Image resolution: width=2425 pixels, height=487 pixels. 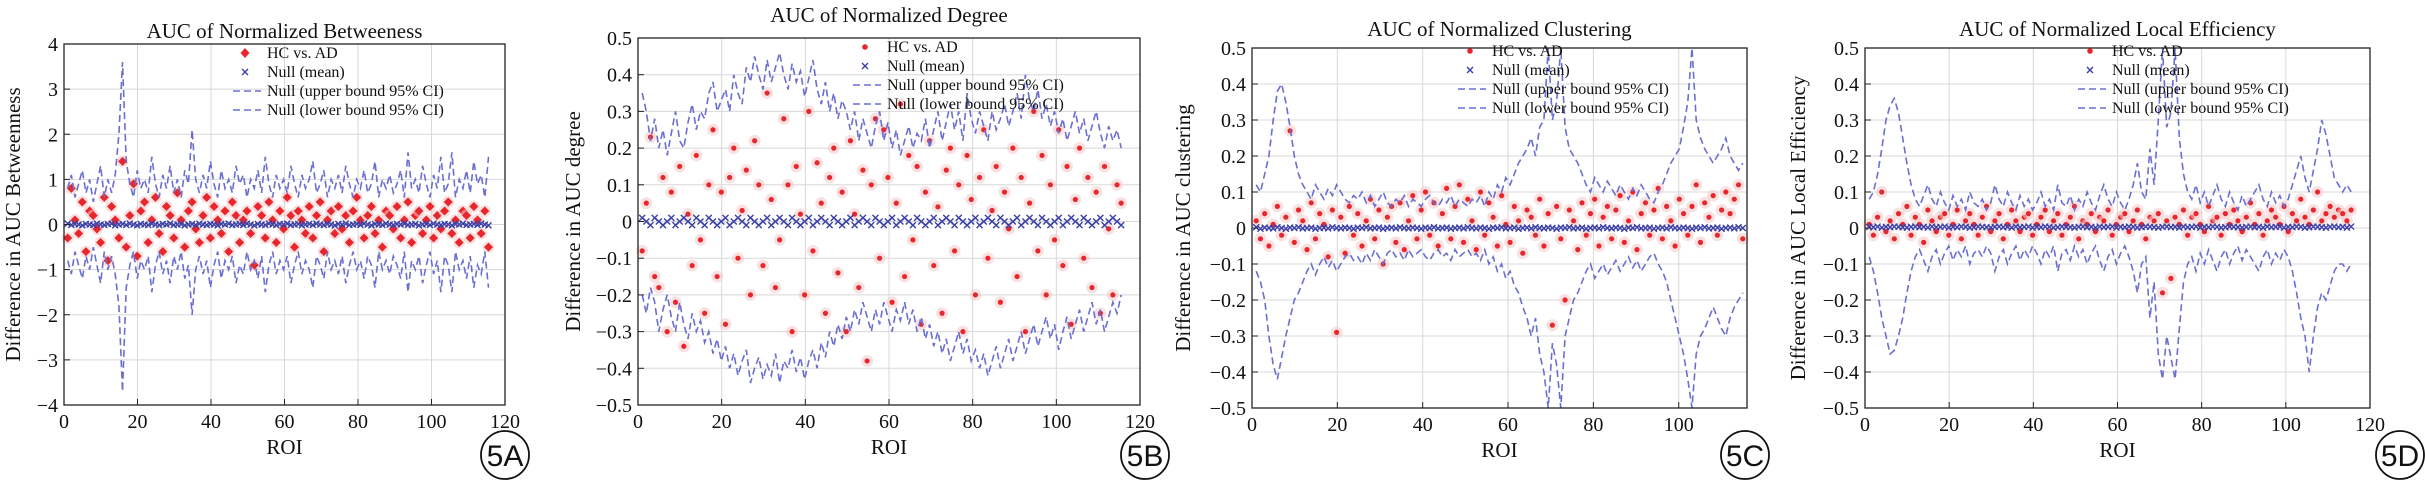 What do you see at coordinates (1499, 450) in the screenshot?
I see `x-axis-label: ROI` at bounding box center [1499, 450].